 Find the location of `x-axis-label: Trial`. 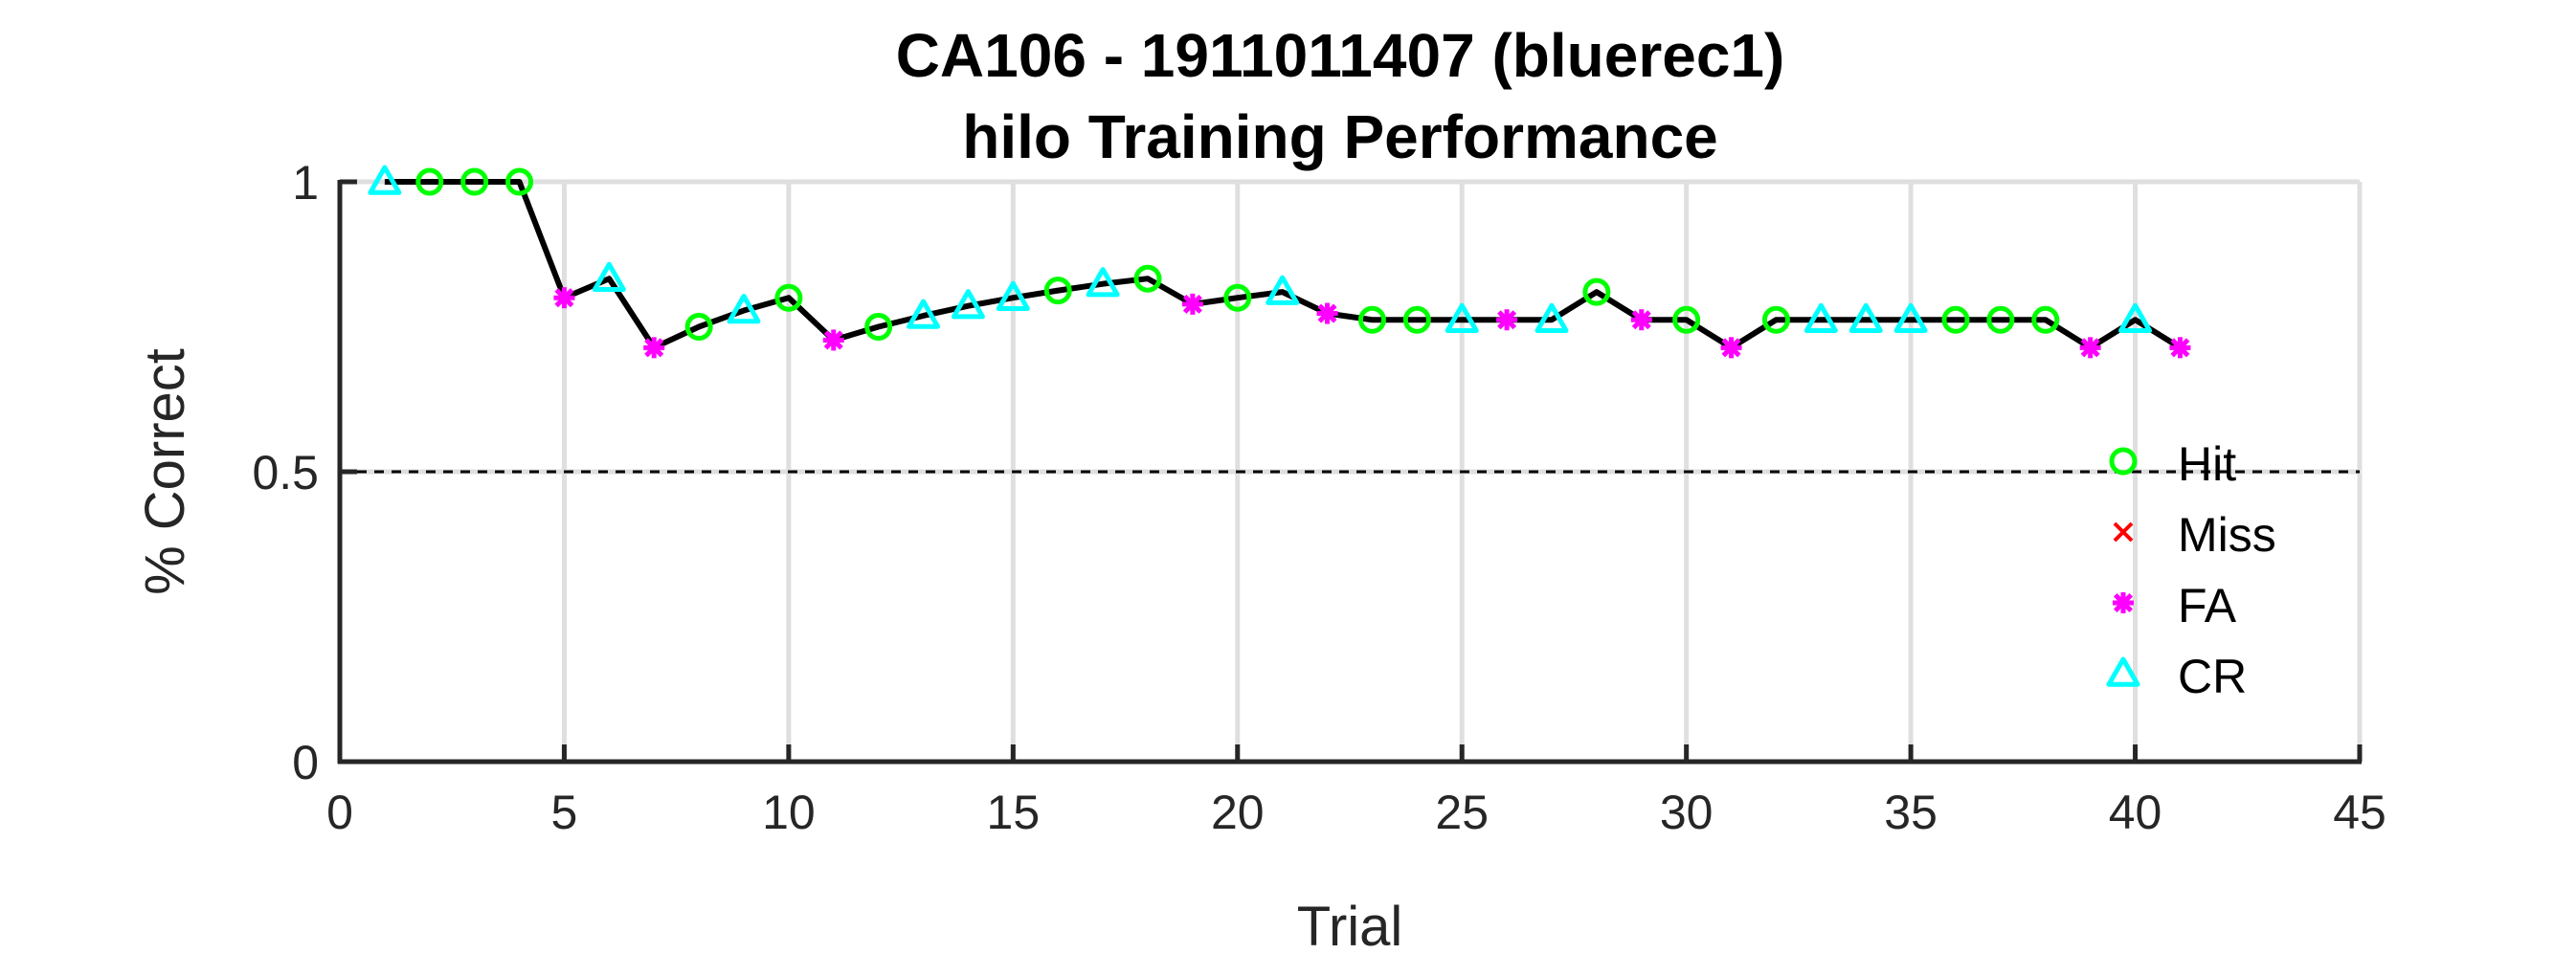

x-axis-label: Trial is located at coordinates (1350, 925).